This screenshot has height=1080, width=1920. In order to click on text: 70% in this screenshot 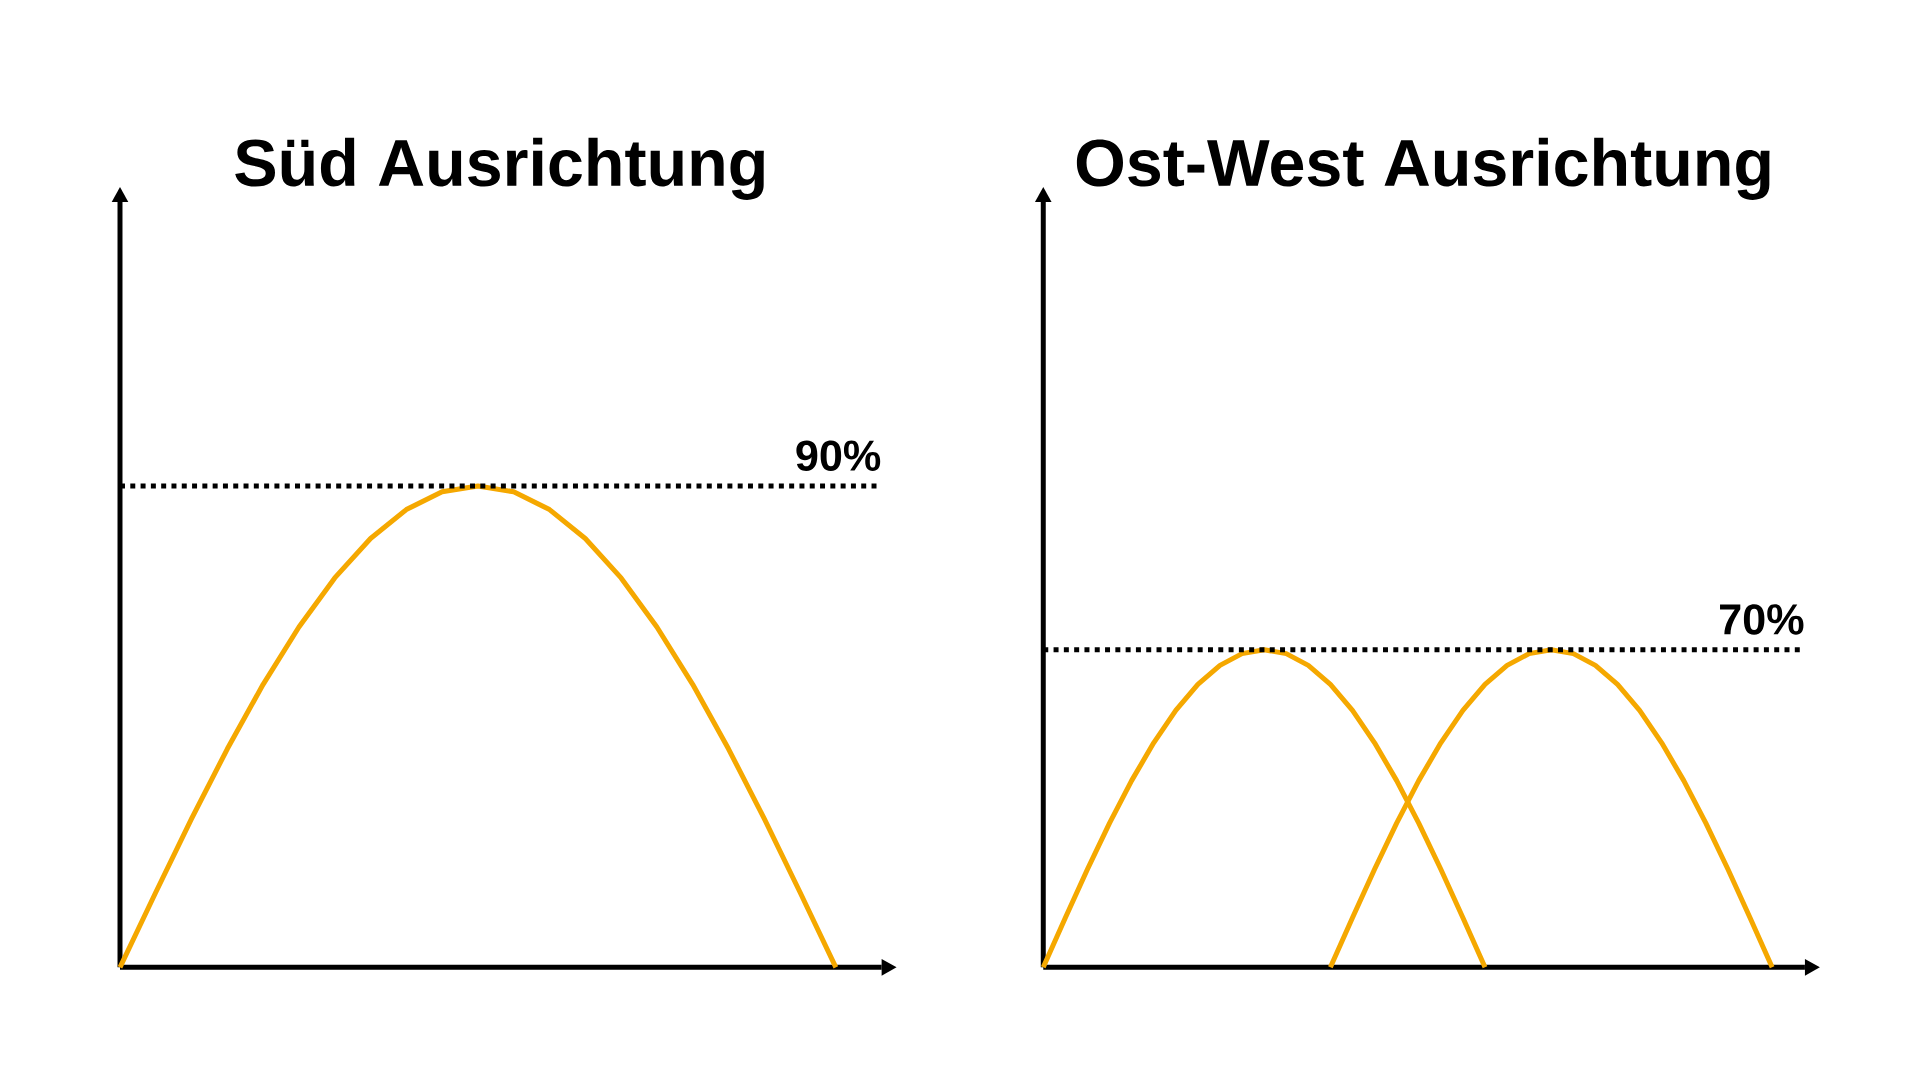, I will do `click(1762, 619)`.